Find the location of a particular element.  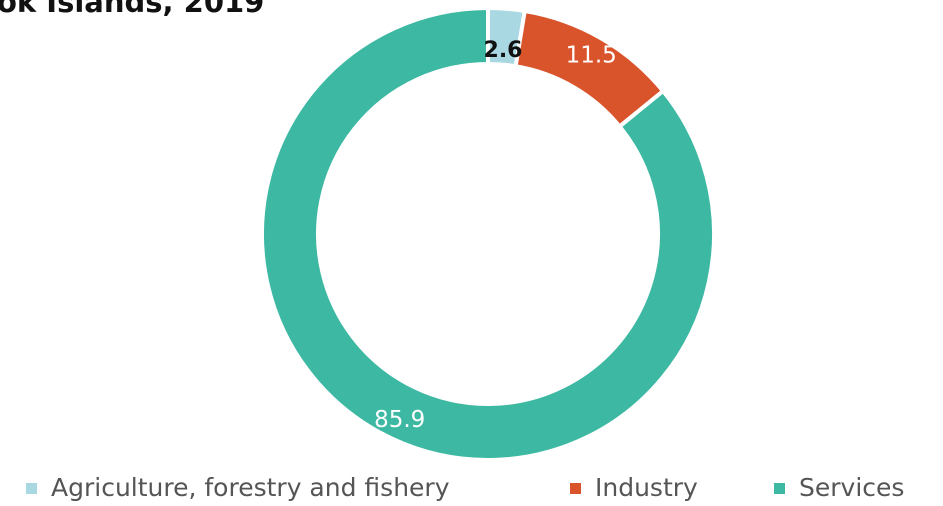

legend-item-agriculture: Agriculture, forestry and fishery is located at coordinates (238, 487).